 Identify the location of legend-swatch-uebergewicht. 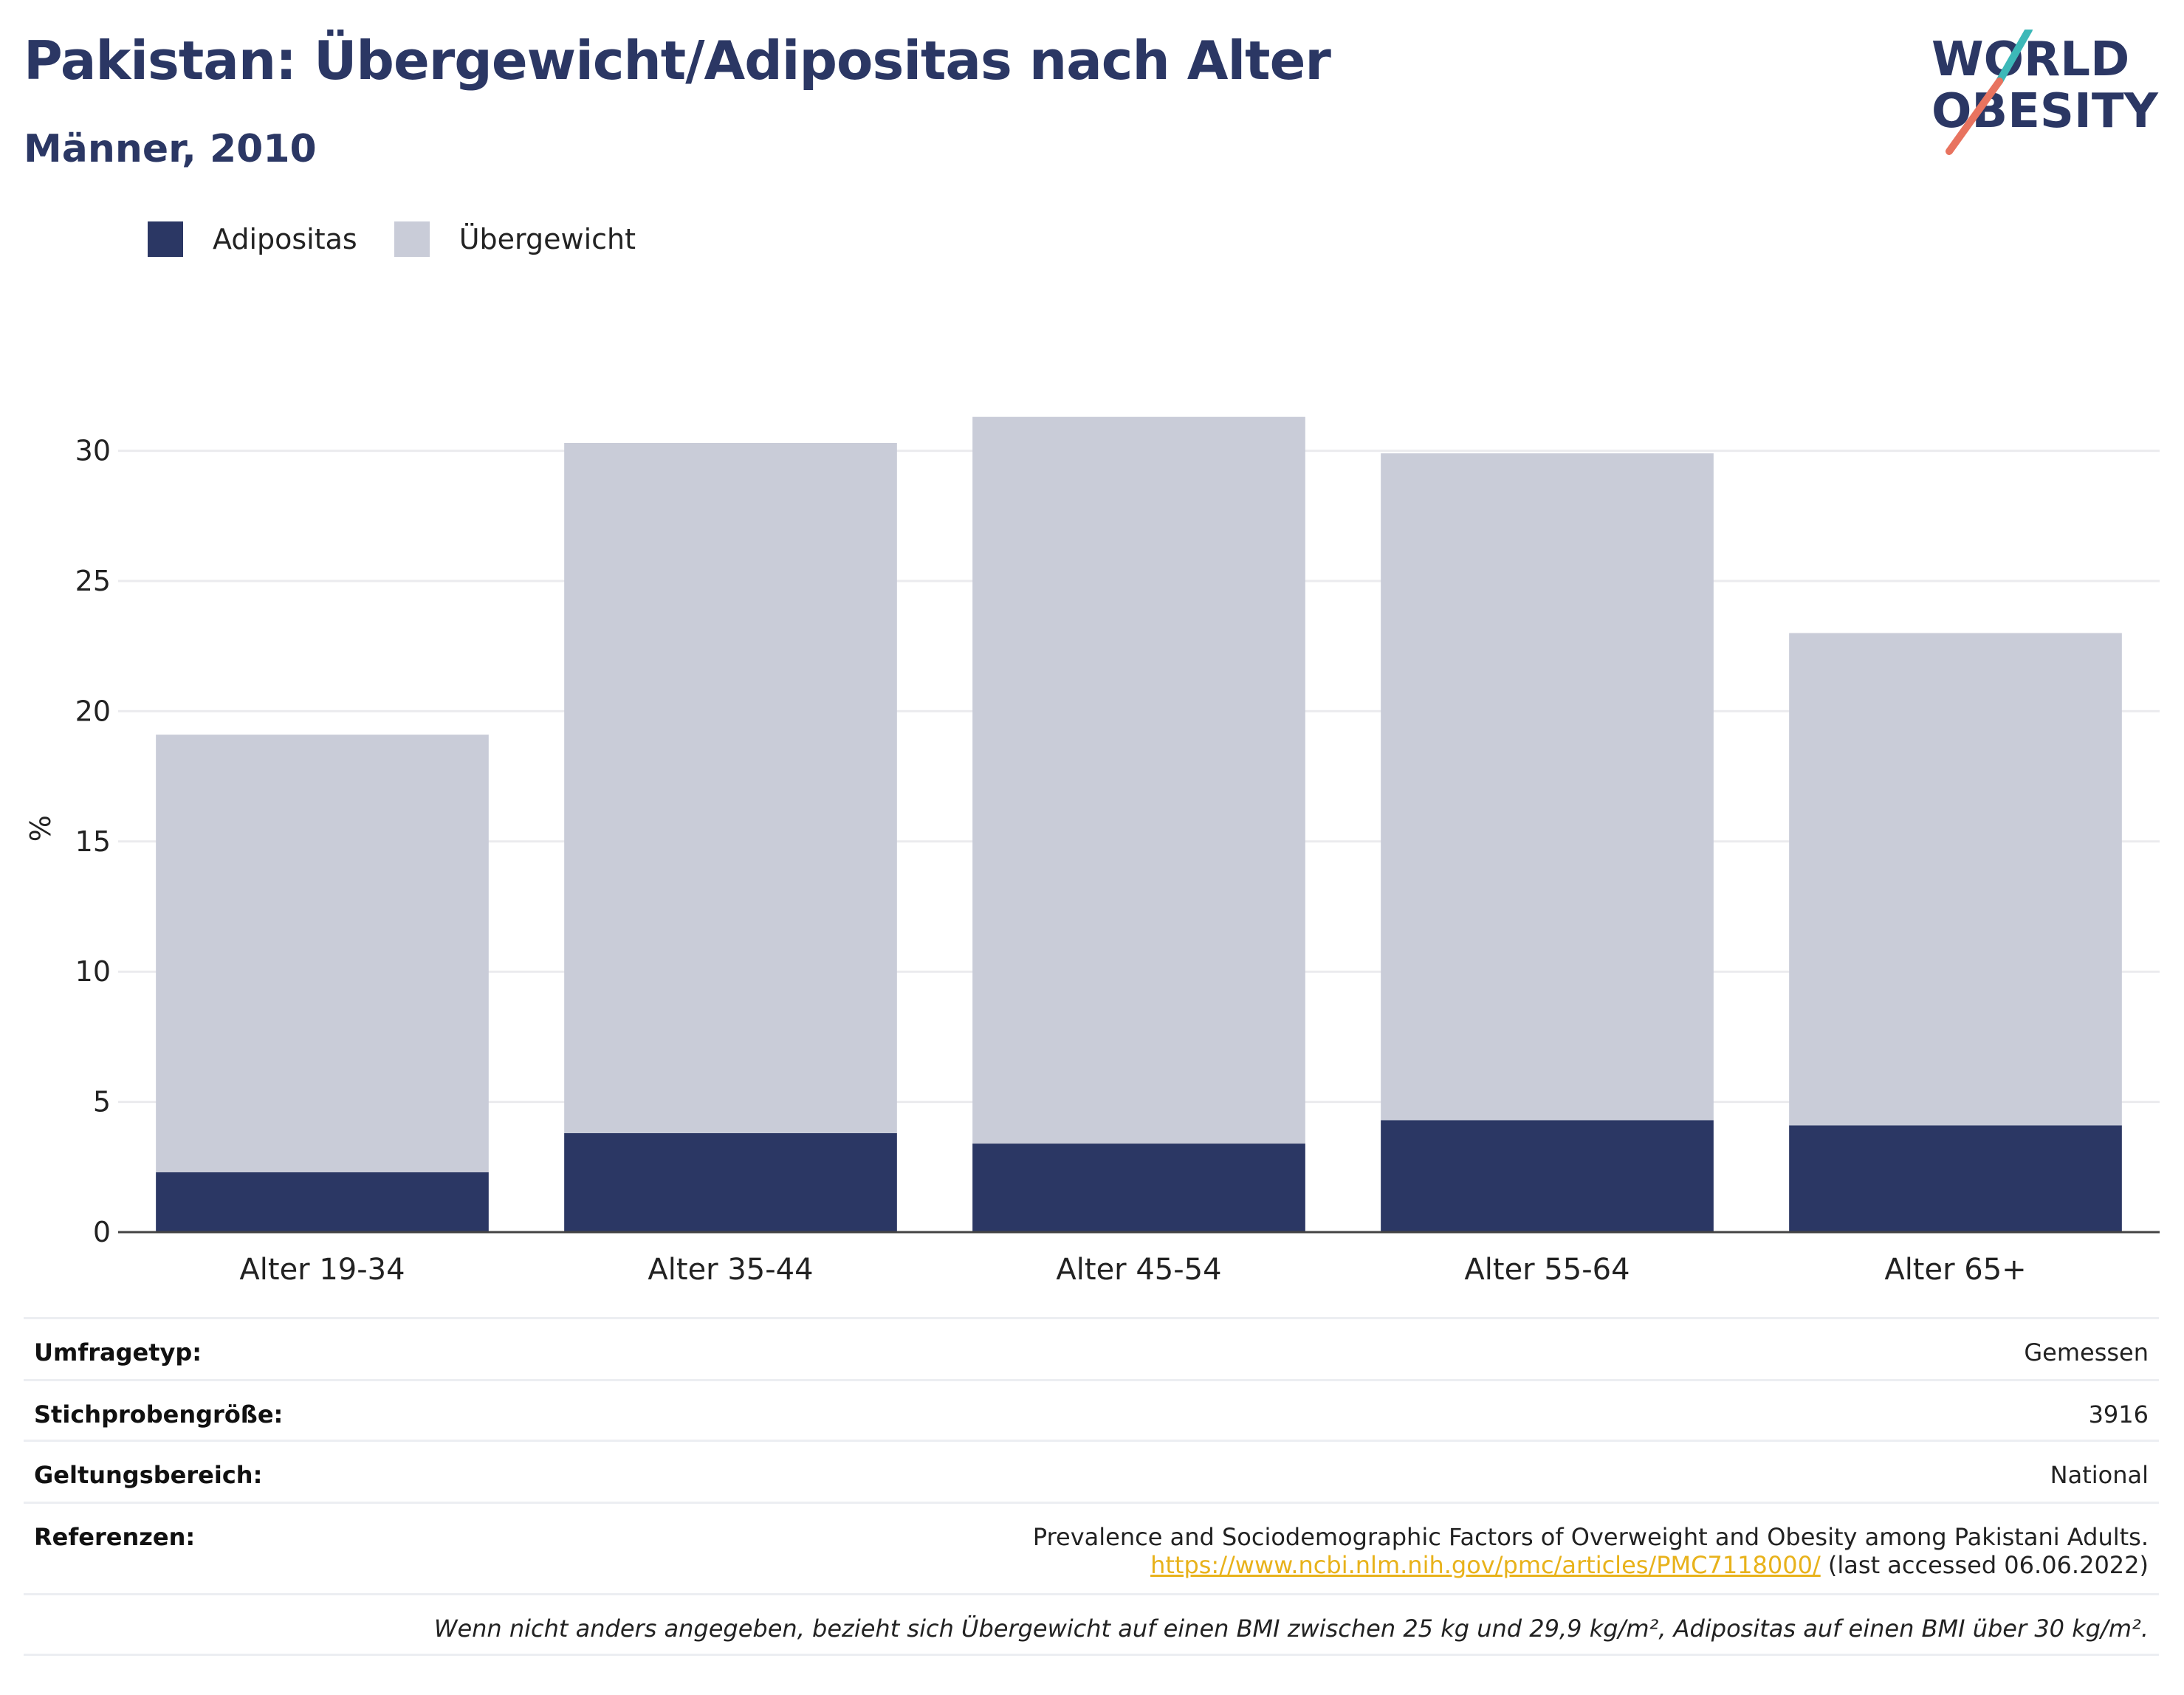
(412, 239).